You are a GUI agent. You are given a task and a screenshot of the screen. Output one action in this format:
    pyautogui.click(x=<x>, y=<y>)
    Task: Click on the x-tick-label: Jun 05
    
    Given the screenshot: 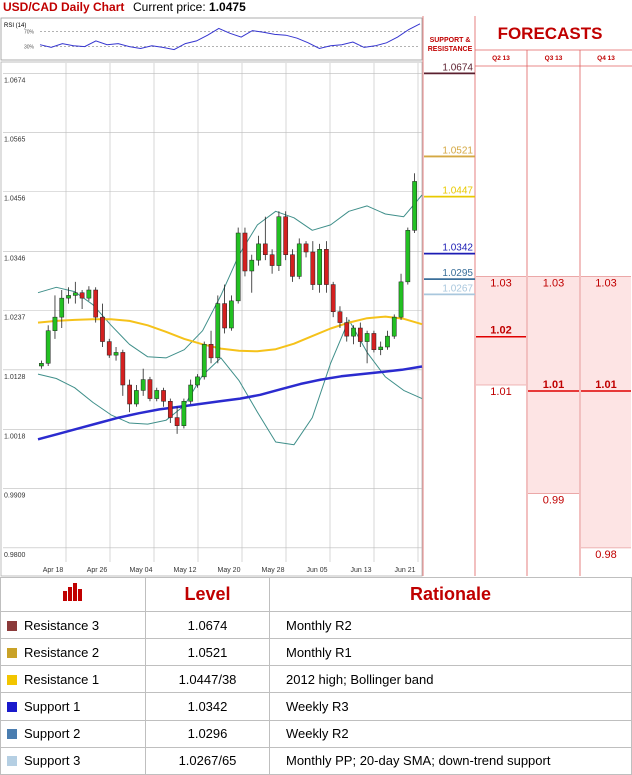 What is the action you would take?
    pyautogui.click(x=316, y=570)
    